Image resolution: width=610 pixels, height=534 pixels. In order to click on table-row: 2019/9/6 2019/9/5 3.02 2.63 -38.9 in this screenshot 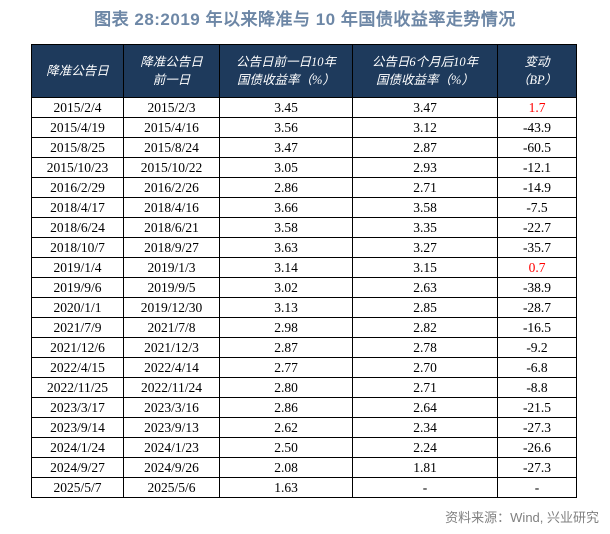, I will do `click(304, 287)`.